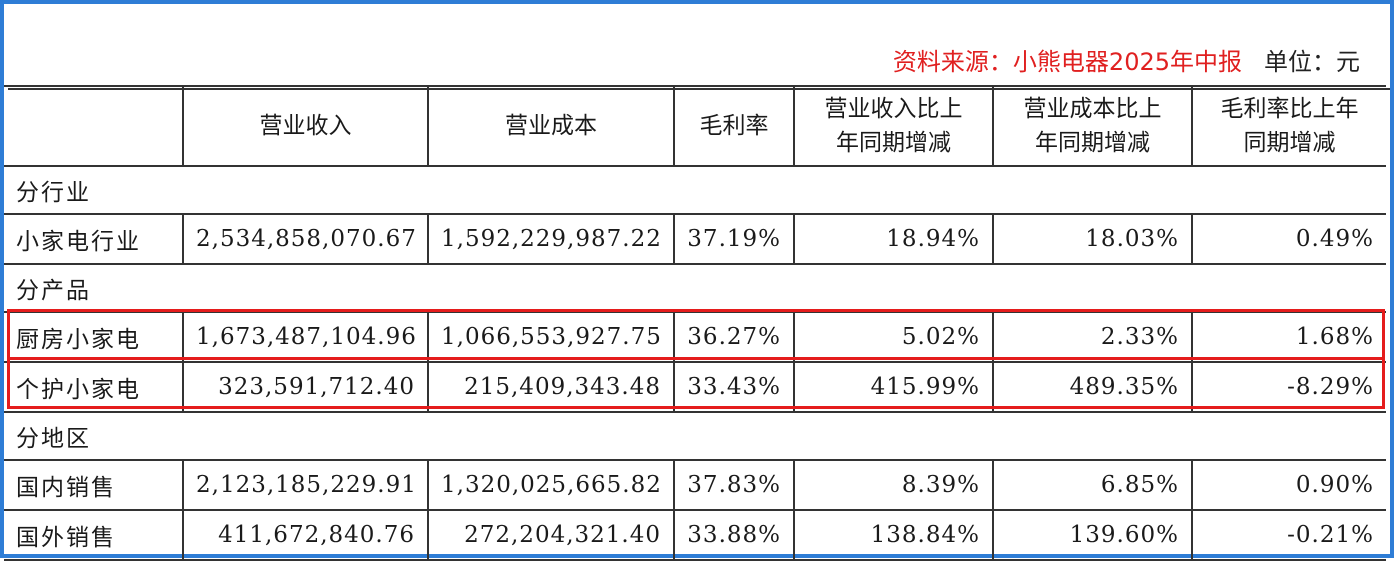 Image resolution: width=1394 pixels, height=561 pixels. Describe the element at coordinates (734, 485) in the screenshot. I see `table-cell: 37.83%` at that location.